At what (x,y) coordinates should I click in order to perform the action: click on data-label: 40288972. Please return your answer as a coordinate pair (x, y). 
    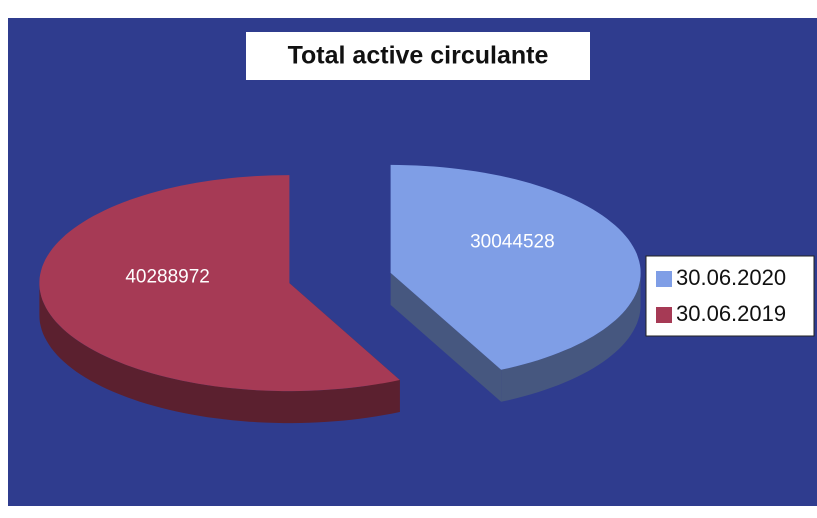
    Looking at the image, I should click on (167, 276).